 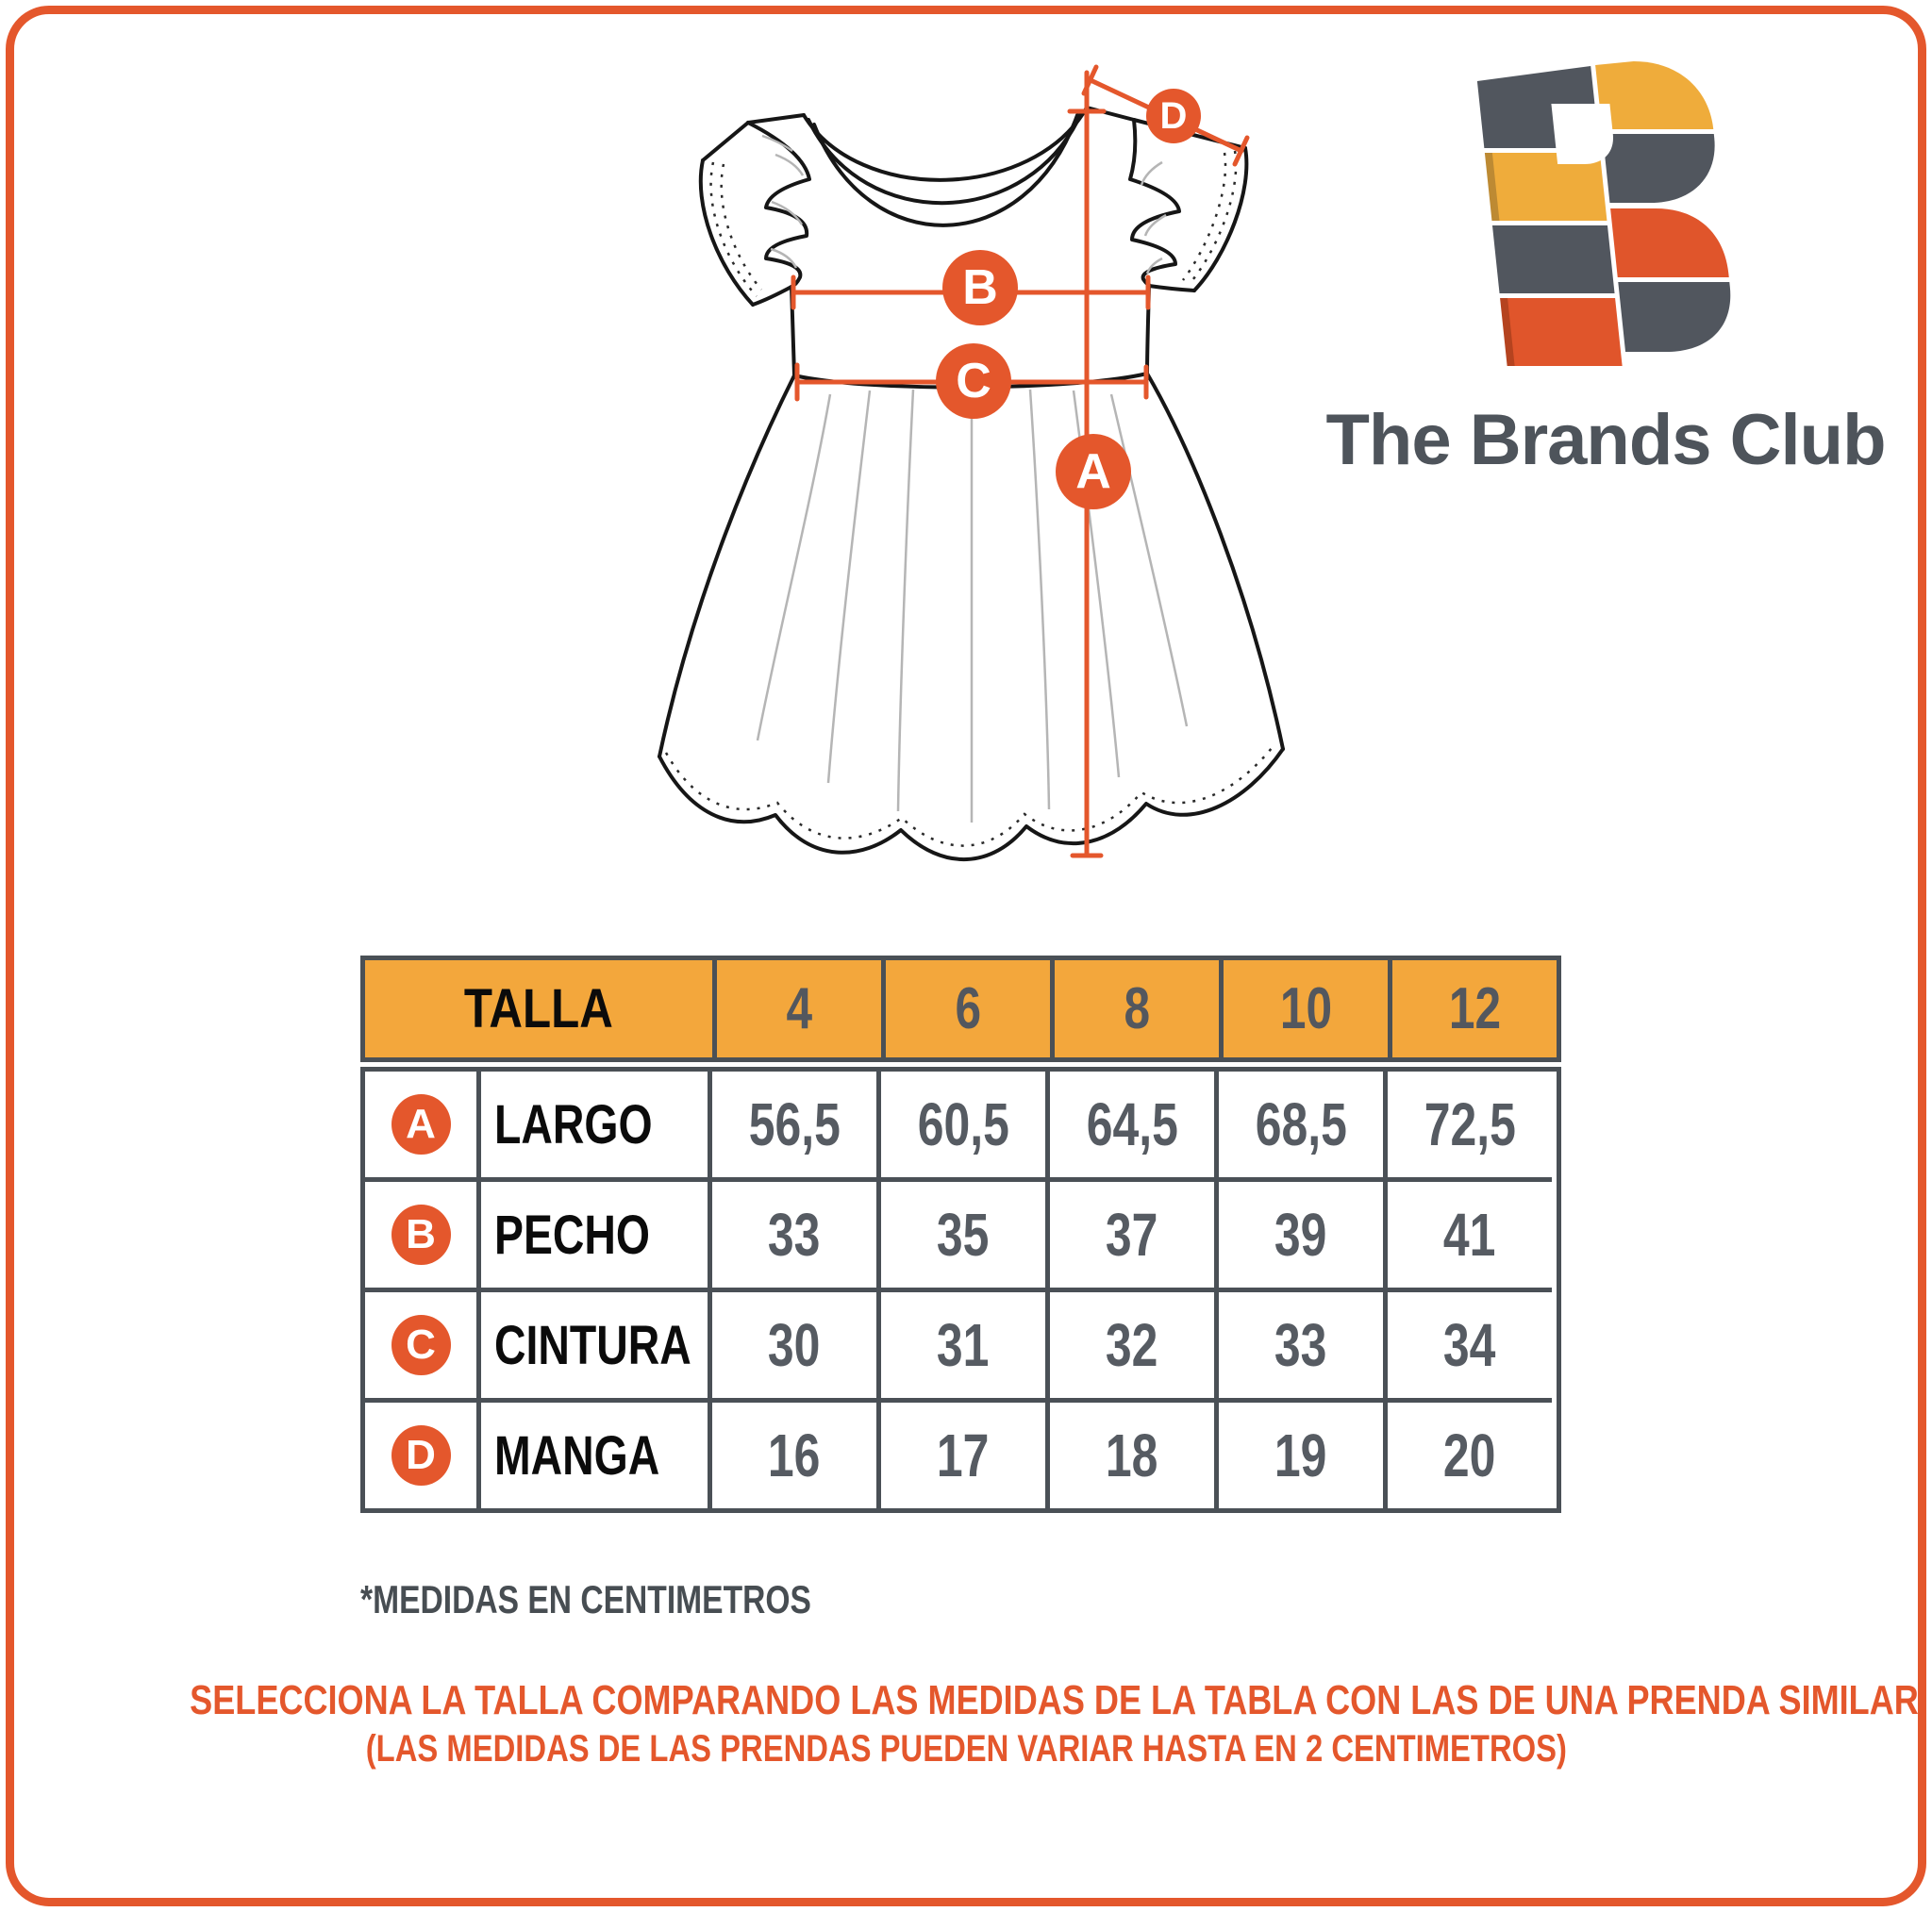 What do you see at coordinates (1299, 1232) in the screenshot?
I see `measurement-value-cell: 39` at bounding box center [1299, 1232].